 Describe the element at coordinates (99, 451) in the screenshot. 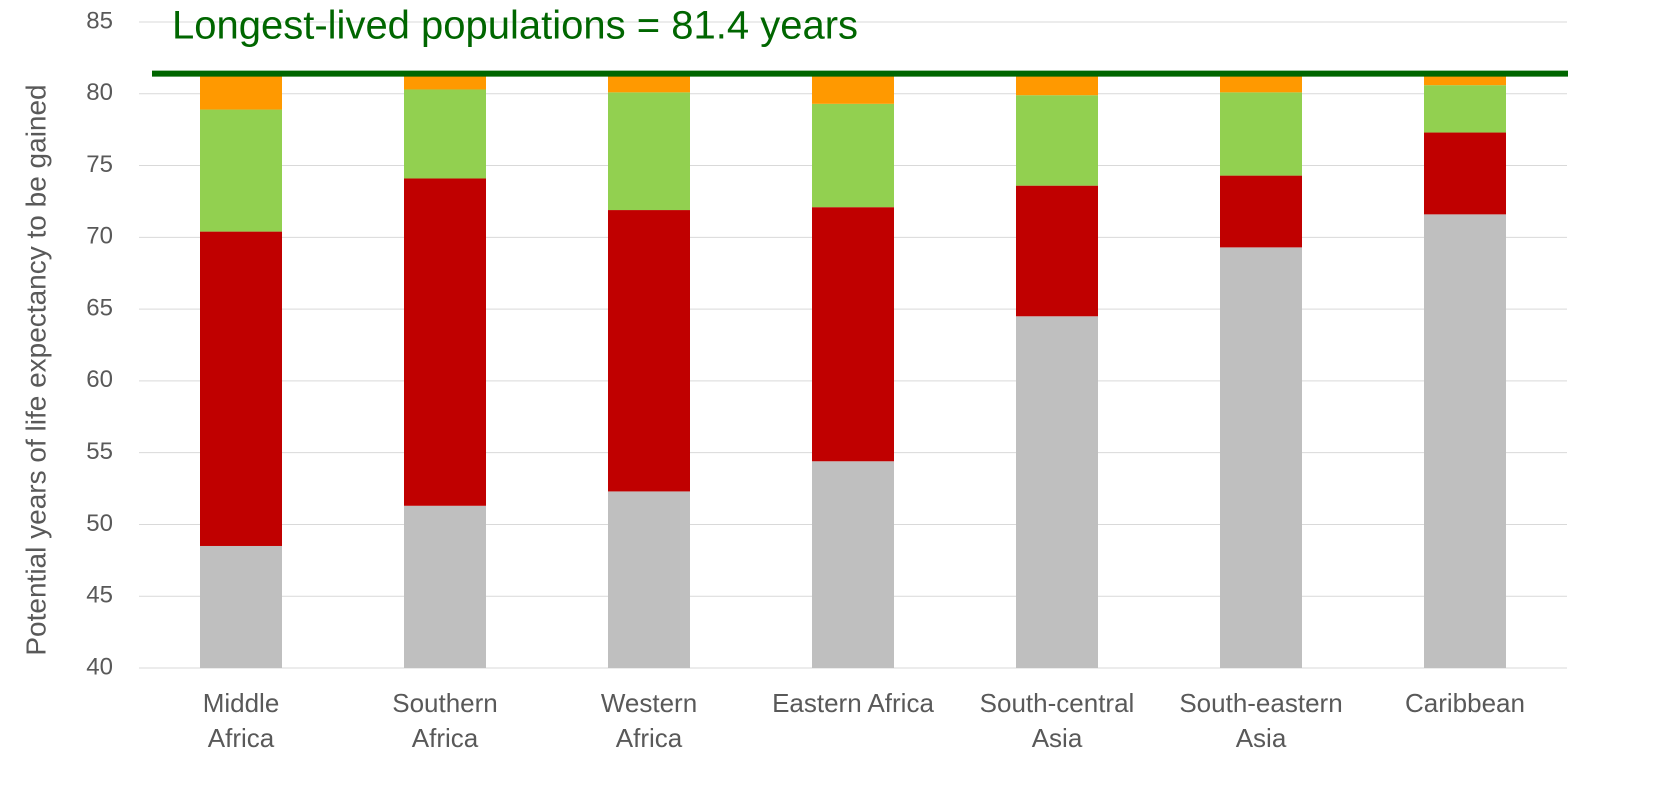

I see `y-tick-label: 55` at that location.